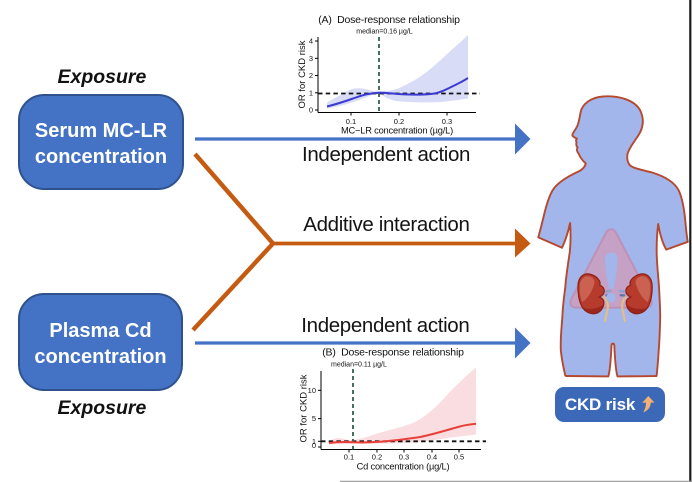 The height and width of the screenshot is (482, 692). I want to click on svg-text: 10, so click(312, 390).